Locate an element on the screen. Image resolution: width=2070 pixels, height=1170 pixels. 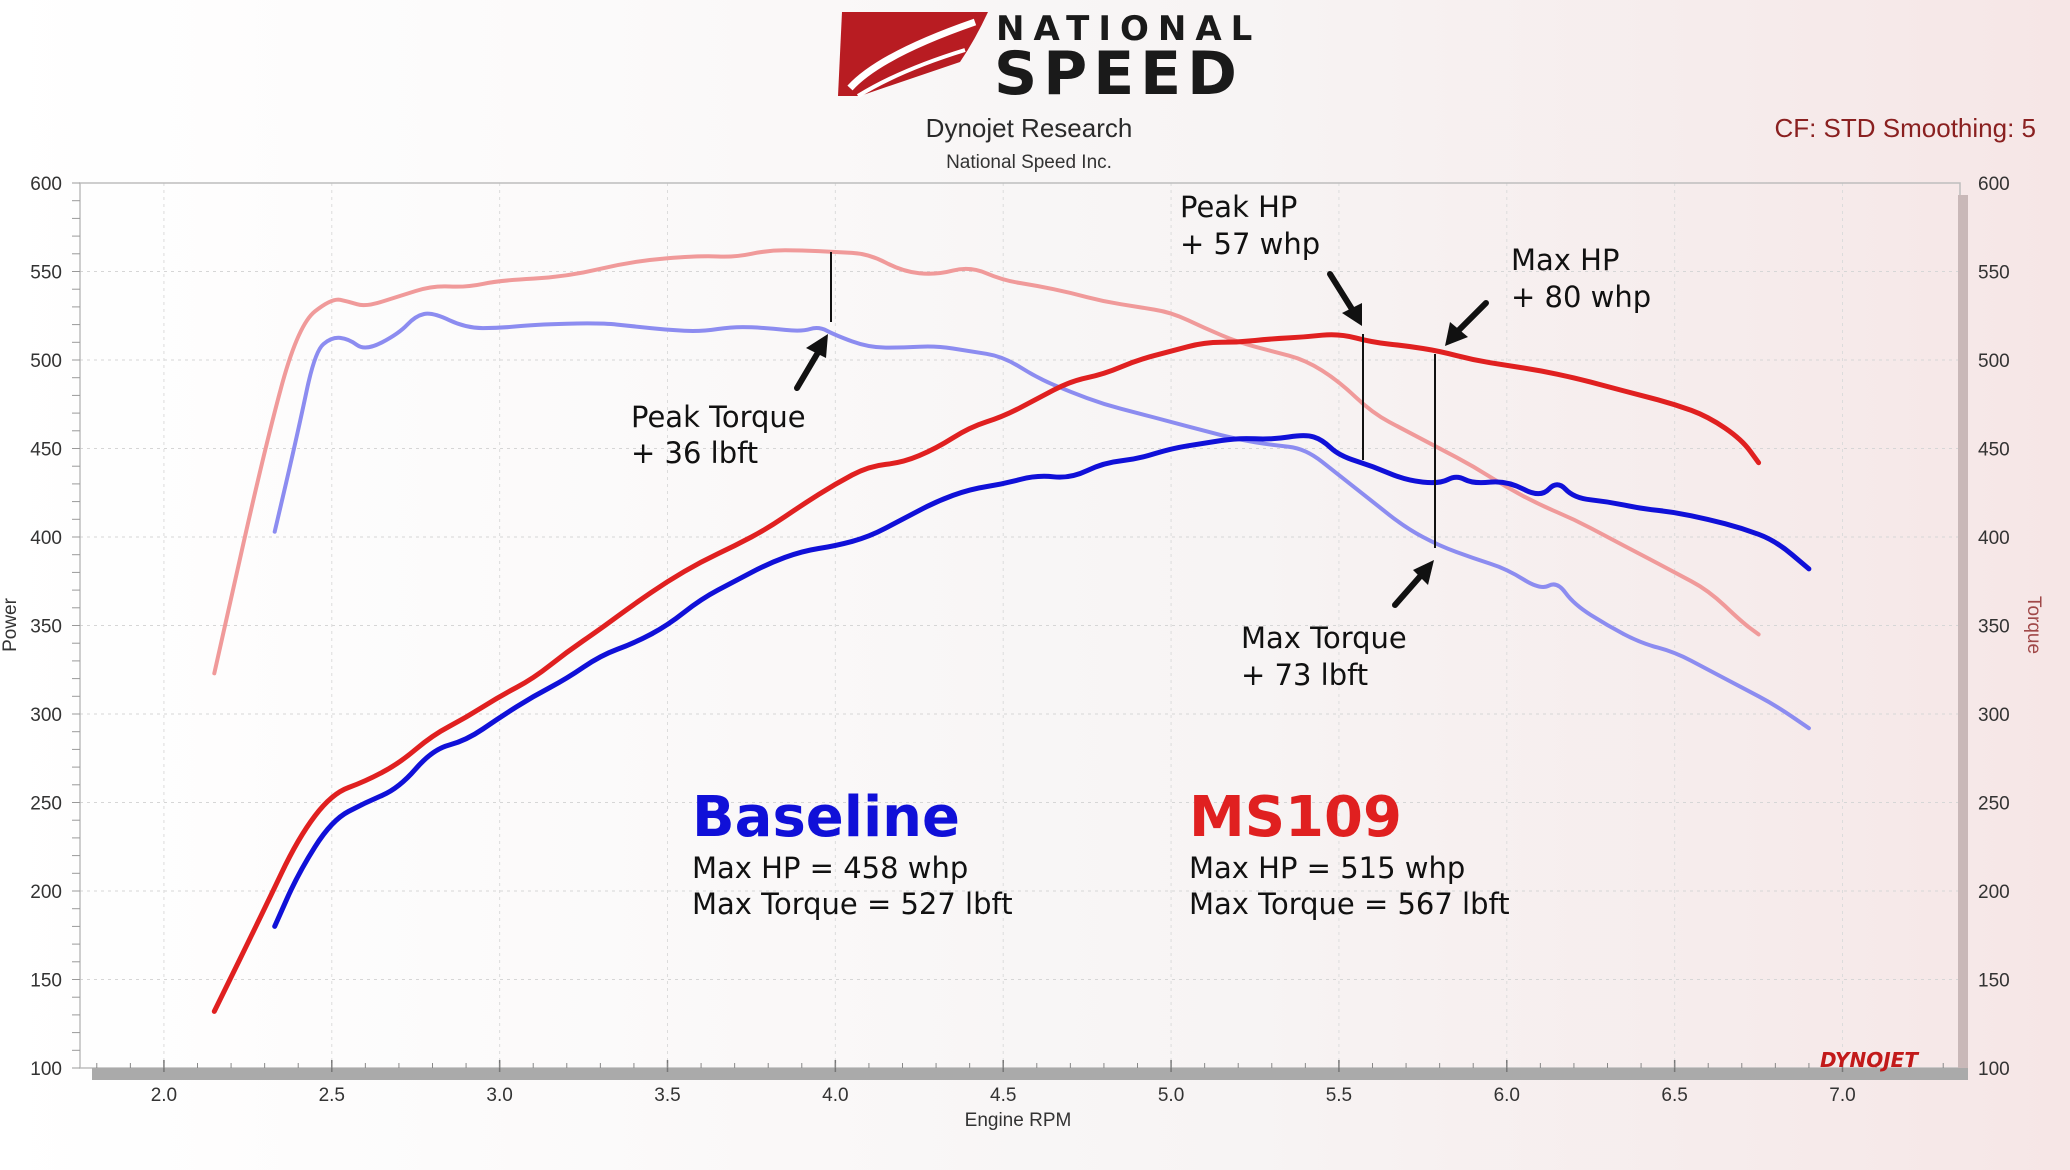
x-tick-label: 7.0 is located at coordinates (1842, 1095).